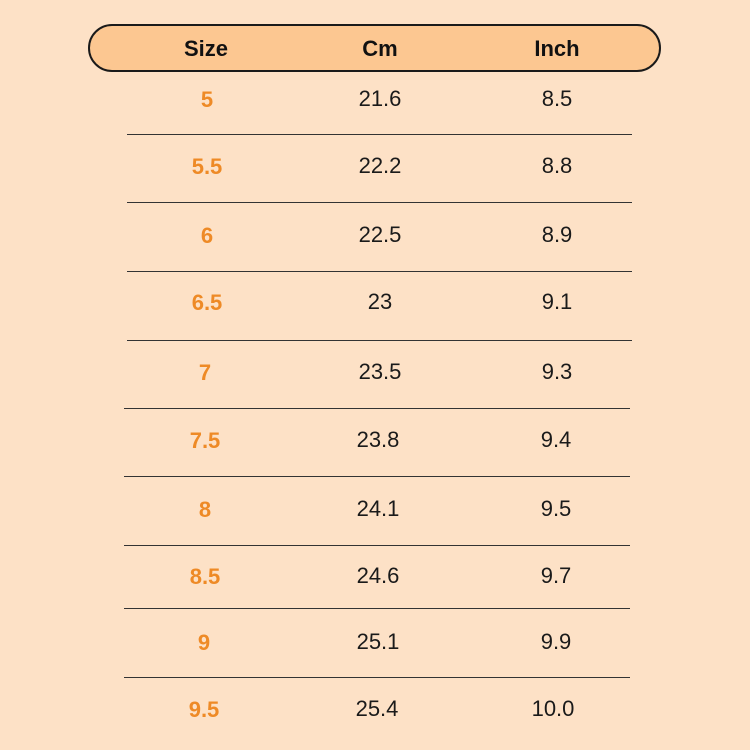 Image resolution: width=750 pixels, height=750 pixels. I want to click on cell-cm: 25.4, so click(377, 708).